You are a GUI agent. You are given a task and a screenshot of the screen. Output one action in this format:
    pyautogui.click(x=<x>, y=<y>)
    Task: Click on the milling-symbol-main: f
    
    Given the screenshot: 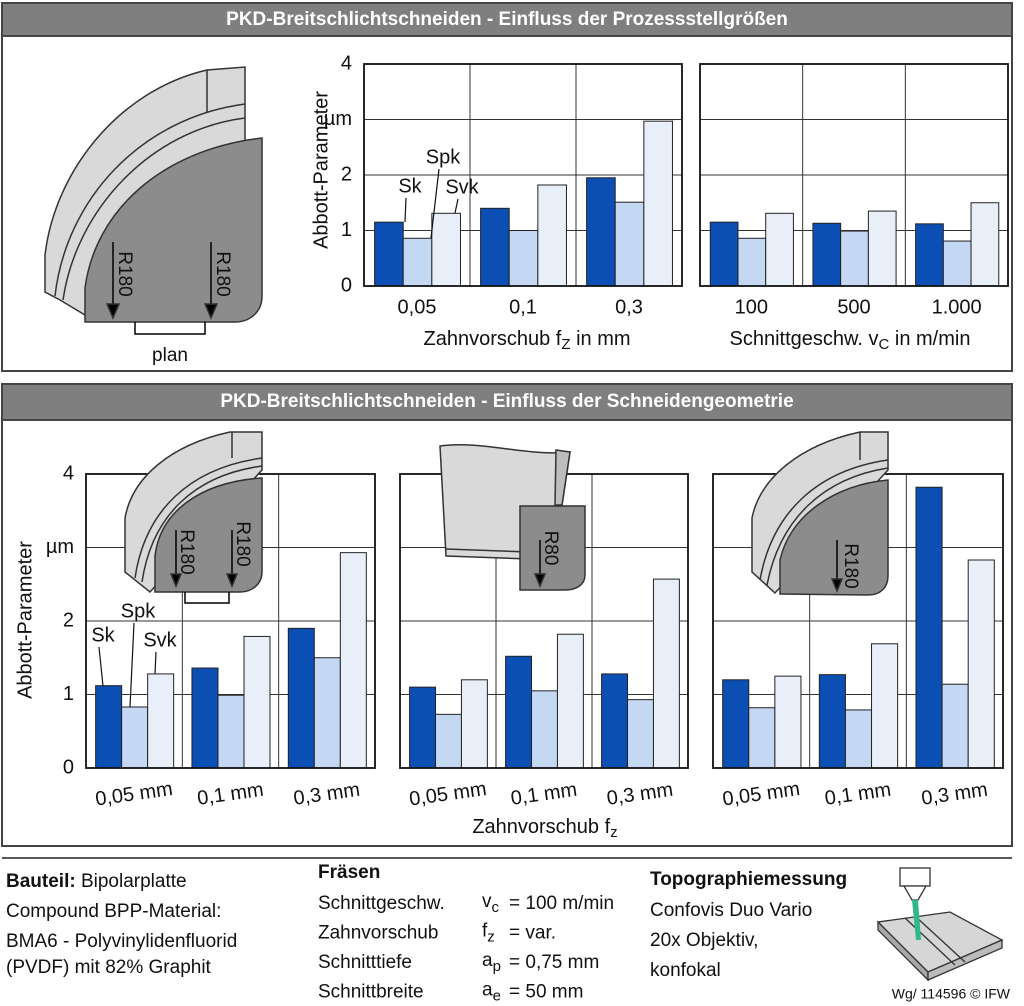 What is the action you would take?
    pyautogui.click(x=485, y=931)
    